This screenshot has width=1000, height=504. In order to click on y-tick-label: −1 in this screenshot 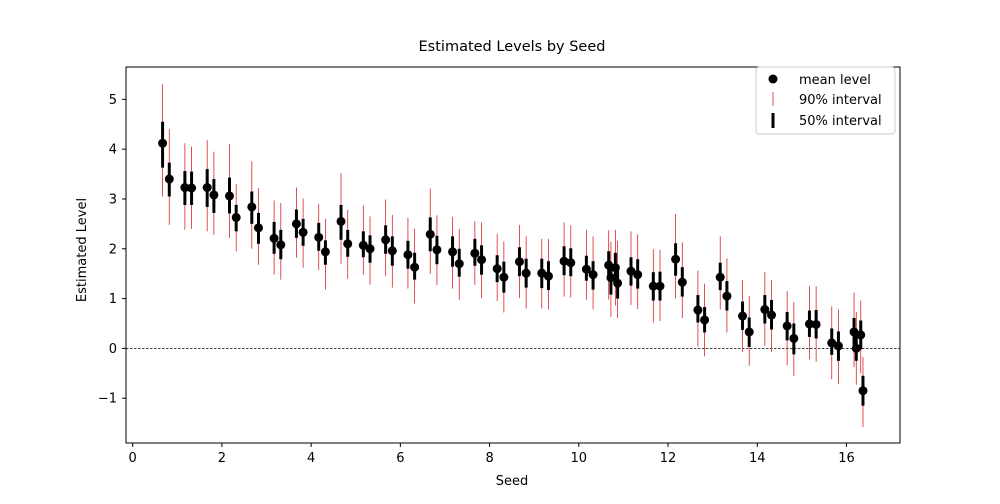, I will do `click(107, 399)`.